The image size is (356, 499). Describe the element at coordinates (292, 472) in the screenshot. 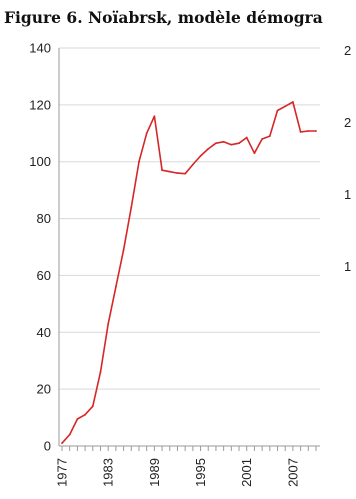

I see `x-tick-label: 2007` at that location.